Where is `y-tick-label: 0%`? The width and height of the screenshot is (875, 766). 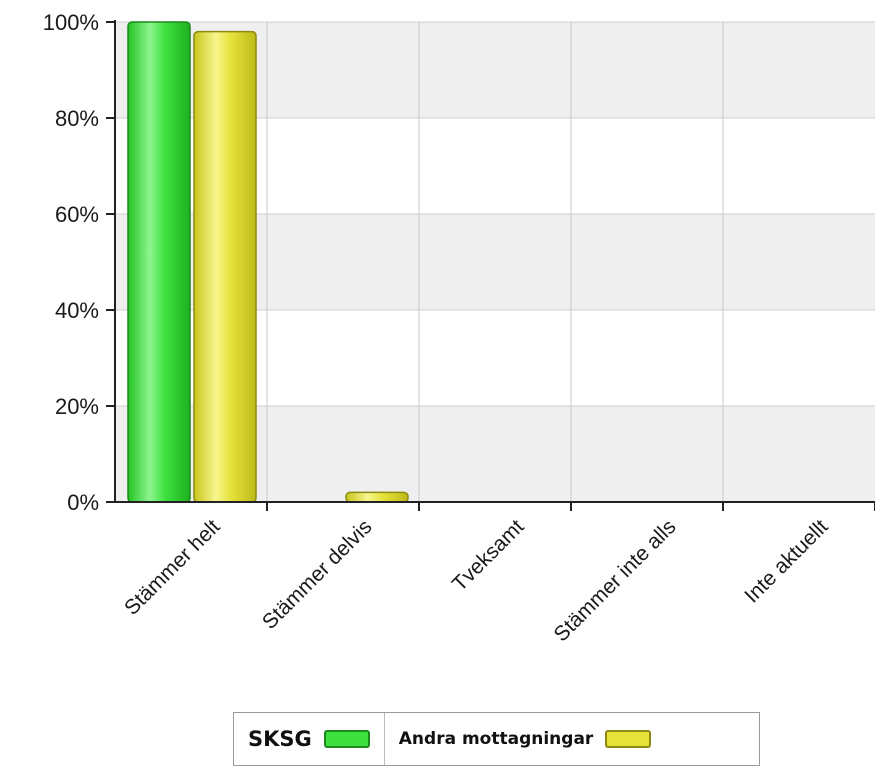 y-tick-label: 0% is located at coordinates (83, 502).